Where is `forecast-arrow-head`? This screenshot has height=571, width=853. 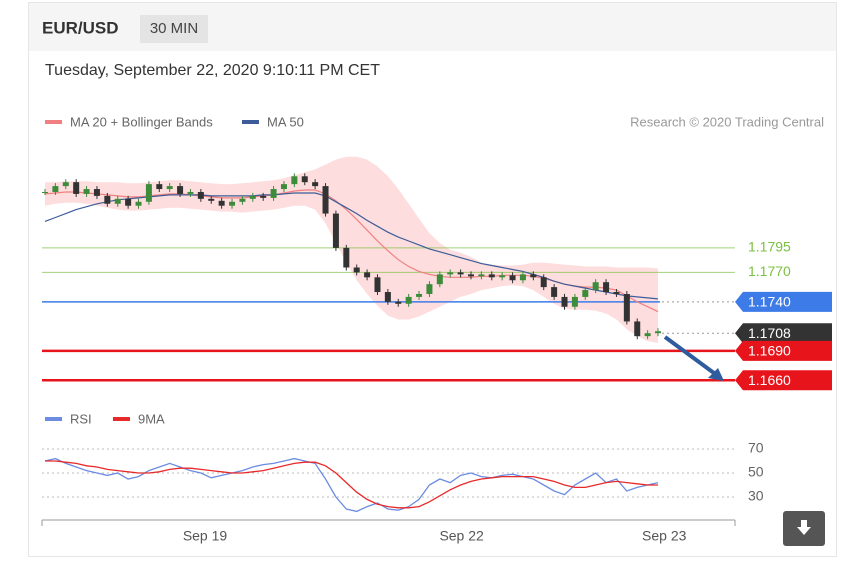
forecast-arrow-head is located at coordinates (716, 374).